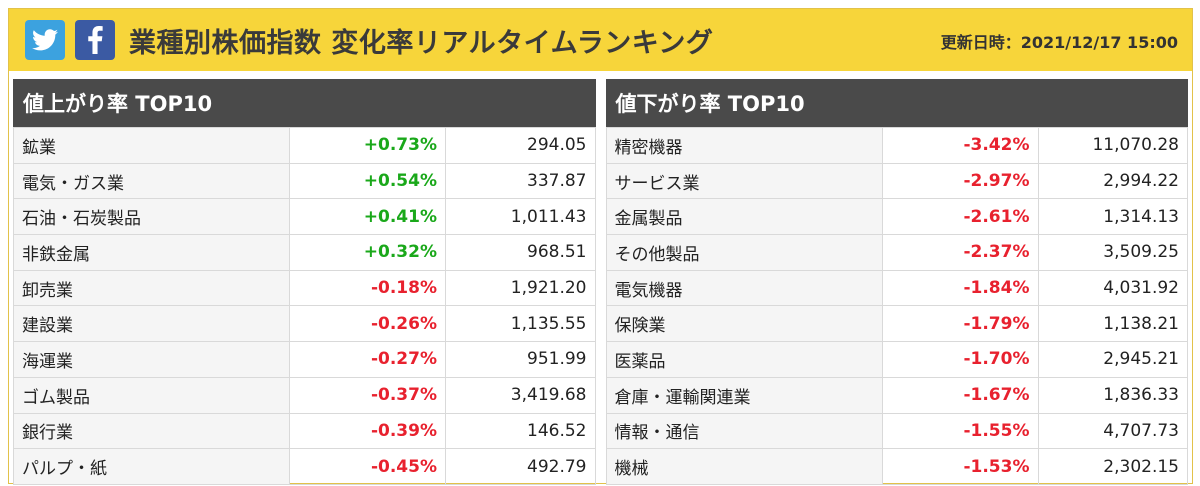  I want to click on table-row: 情報・通信 -1.55% 4,707.73, so click(896, 431).